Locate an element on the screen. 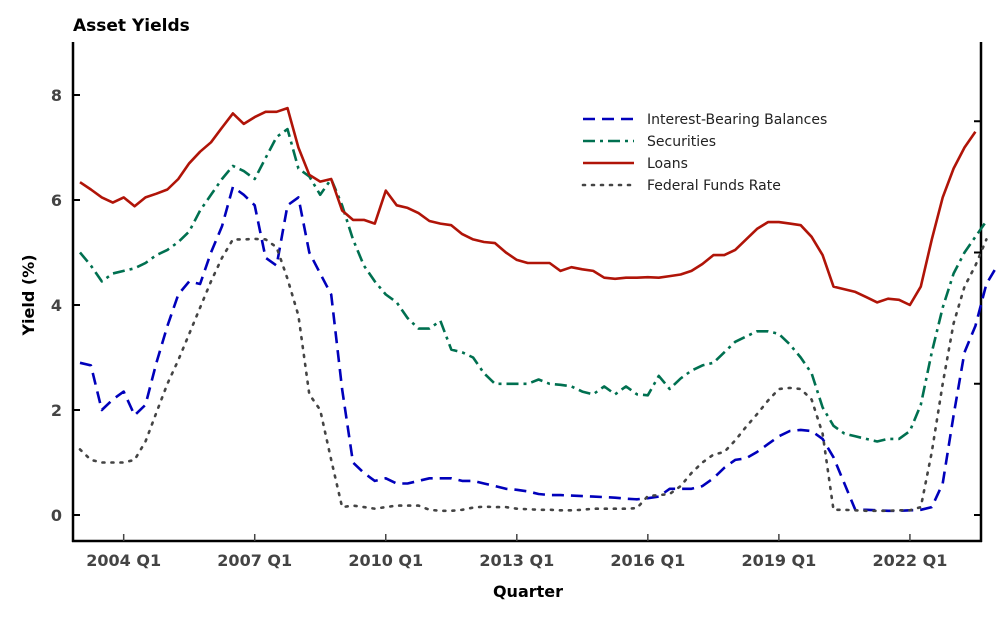  right-ticks is located at coordinates (977, 318).